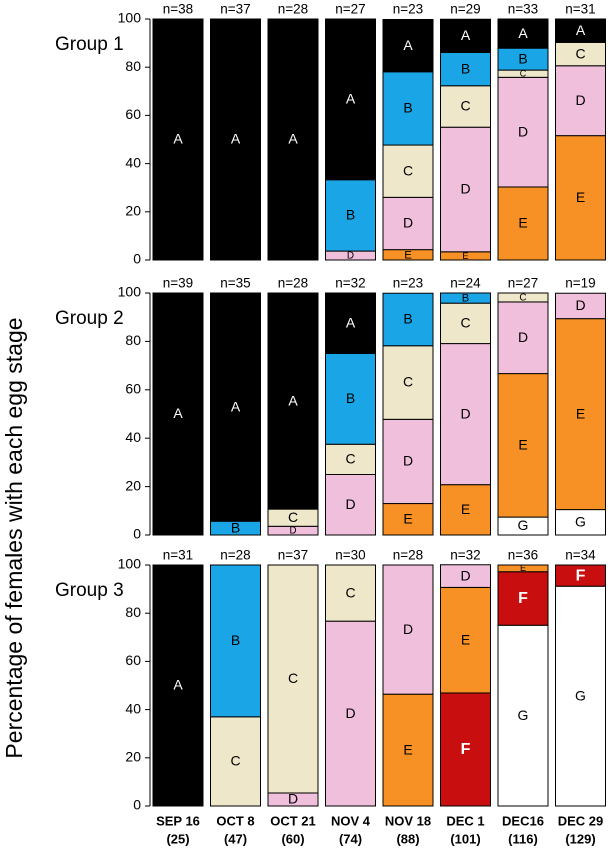 The image size is (613, 855). I want to click on n-label: n=19, so click(580, 283).